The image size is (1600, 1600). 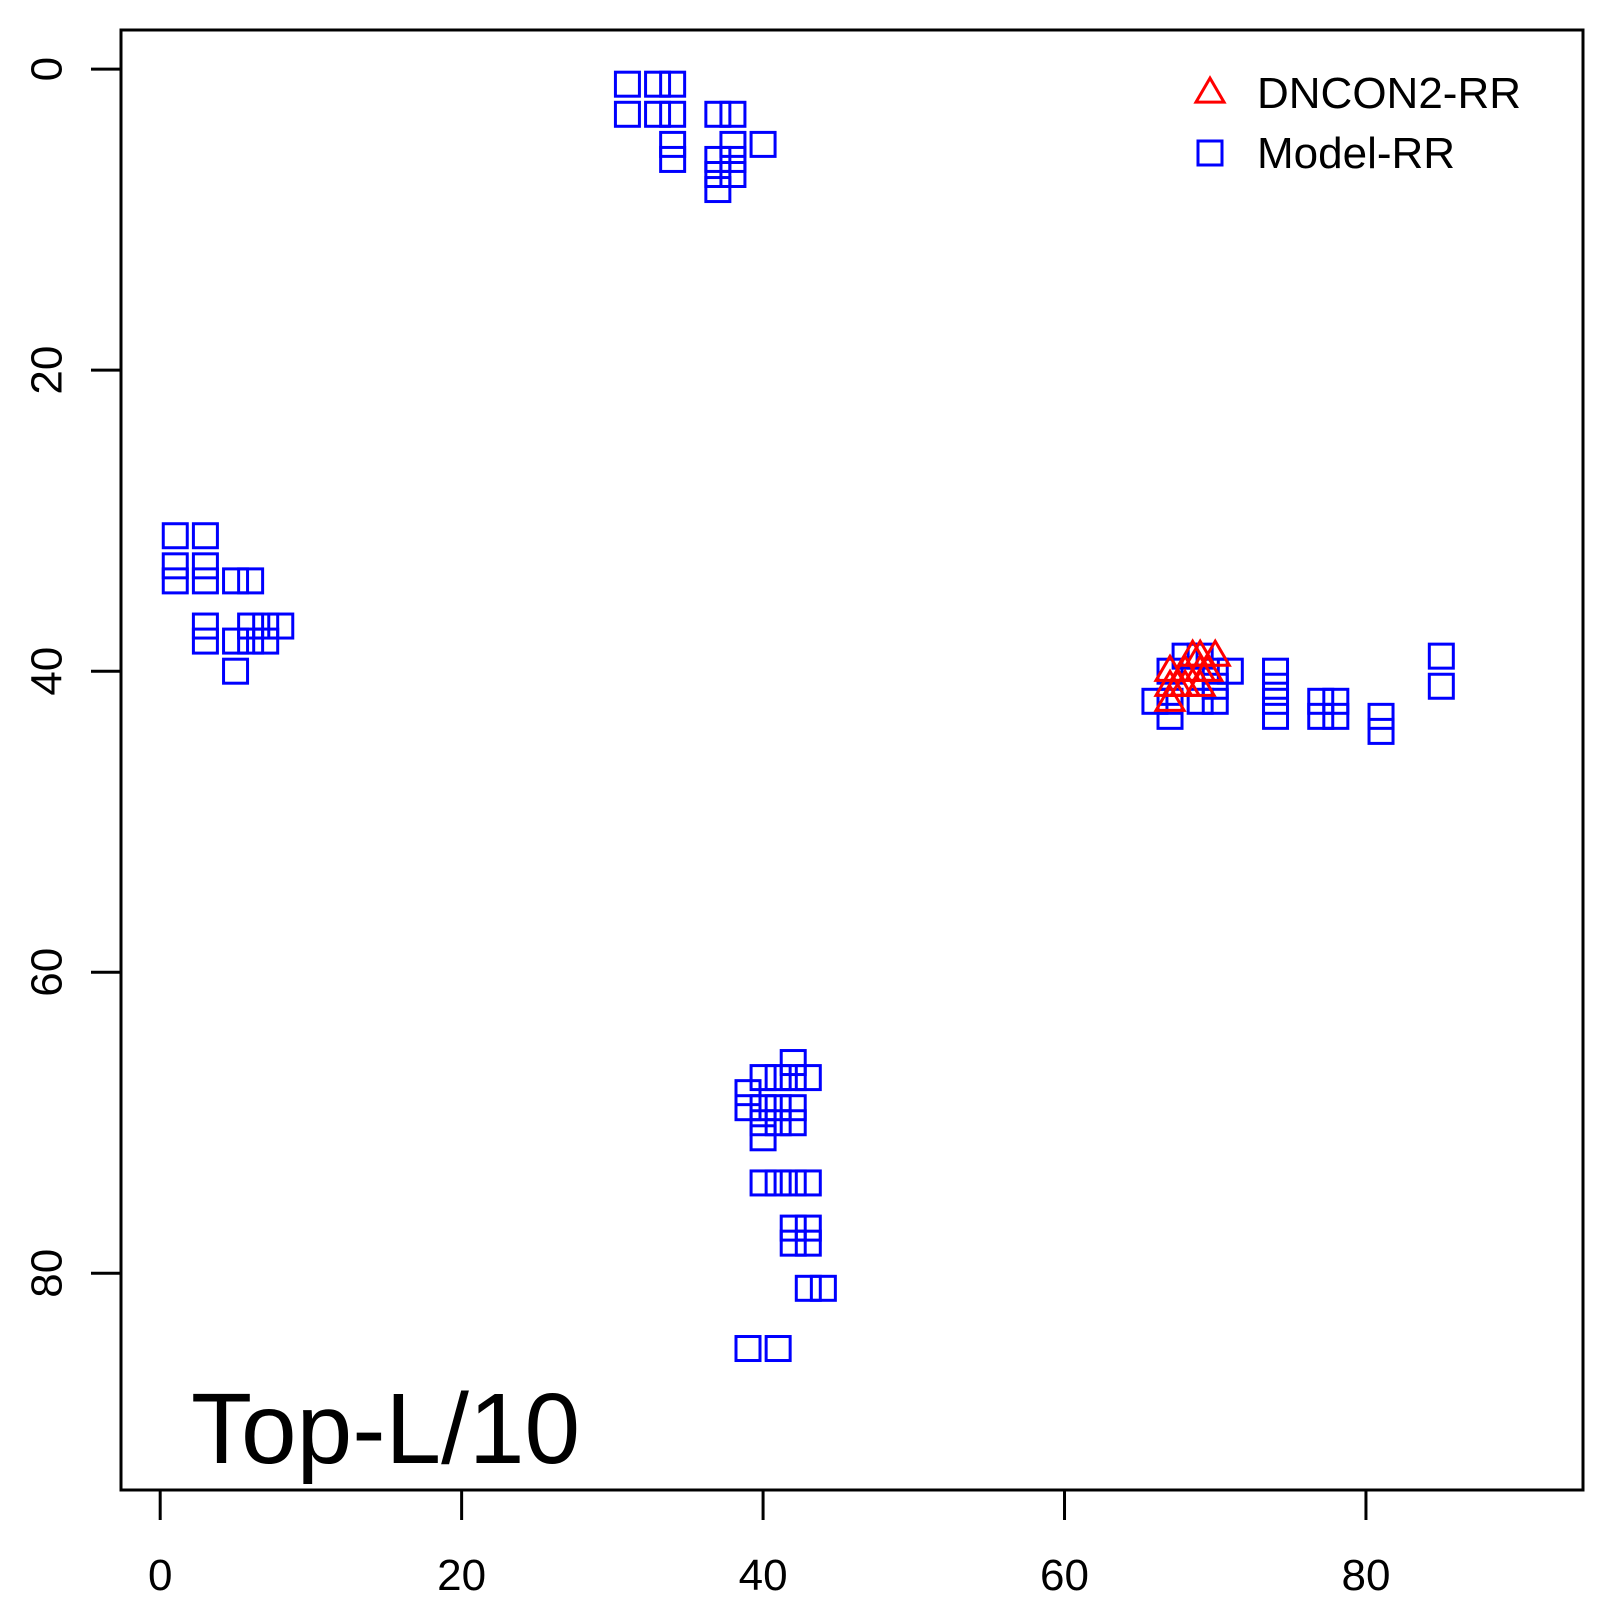 What do you see at coordinates (385, 1429) in the screenshot?
I see `chart-annotation: Top-L/10` at bounding box center [385, 1429].